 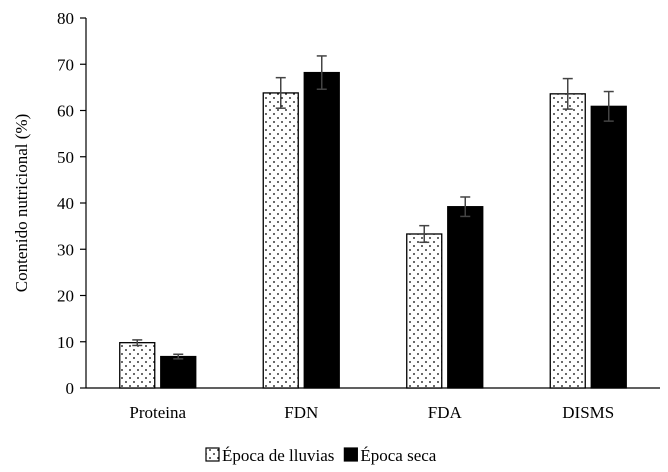 I want to click on y-tick-label: 60, so click(x=65, y=111).